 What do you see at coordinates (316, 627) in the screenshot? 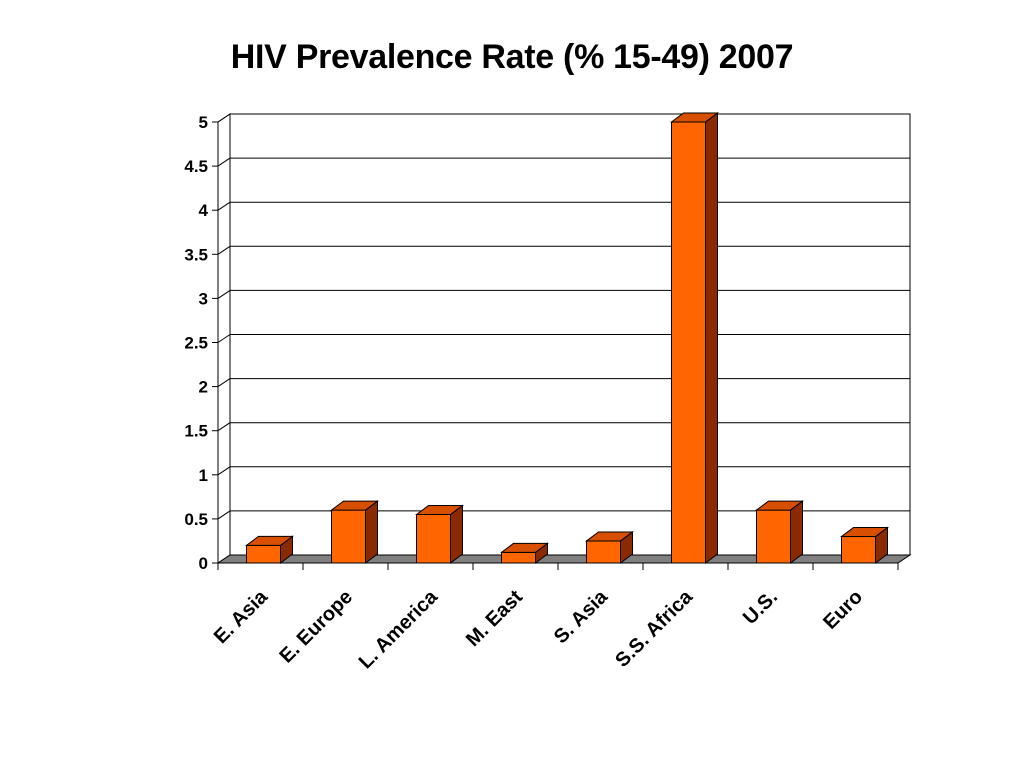
I see `x-category-label: E. Europe` at bounding box center [316, 627].